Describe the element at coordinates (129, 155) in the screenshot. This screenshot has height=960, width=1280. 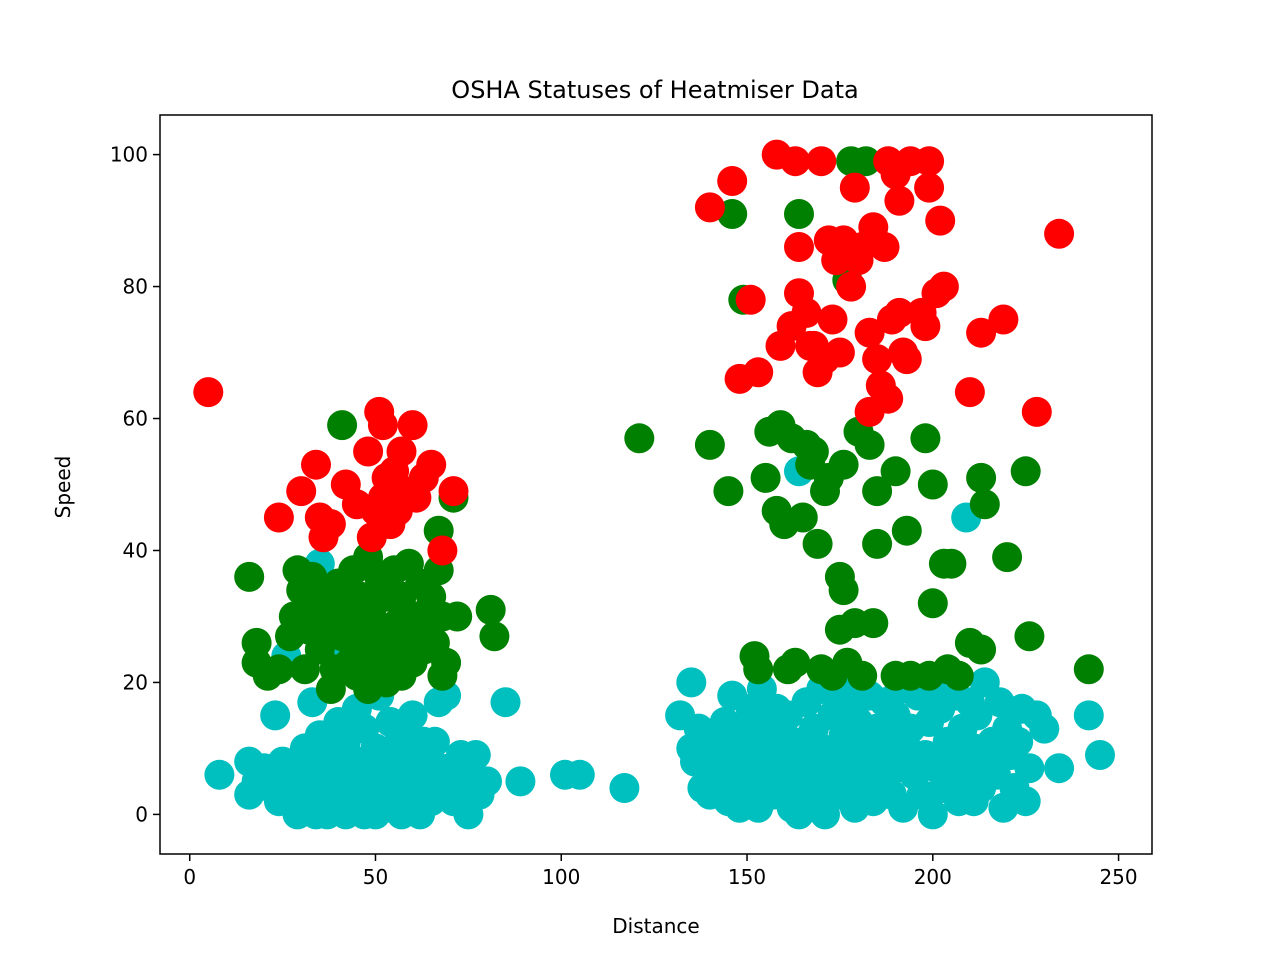
I see `y-tick-label: 100` at that location.